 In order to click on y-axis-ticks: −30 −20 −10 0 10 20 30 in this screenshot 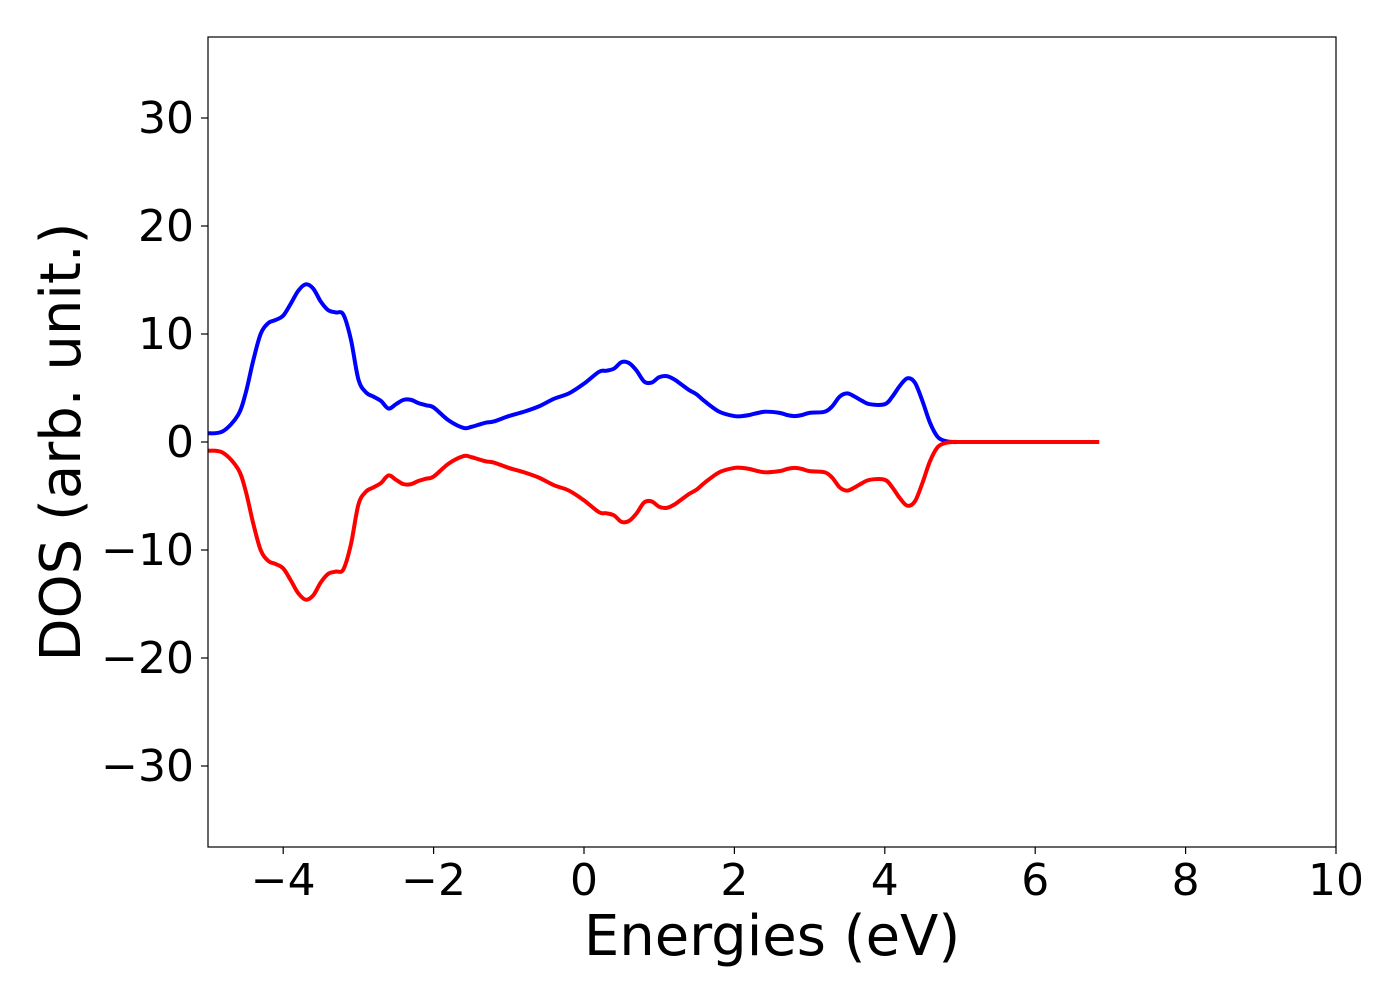, I will do `click(154, 442)`.